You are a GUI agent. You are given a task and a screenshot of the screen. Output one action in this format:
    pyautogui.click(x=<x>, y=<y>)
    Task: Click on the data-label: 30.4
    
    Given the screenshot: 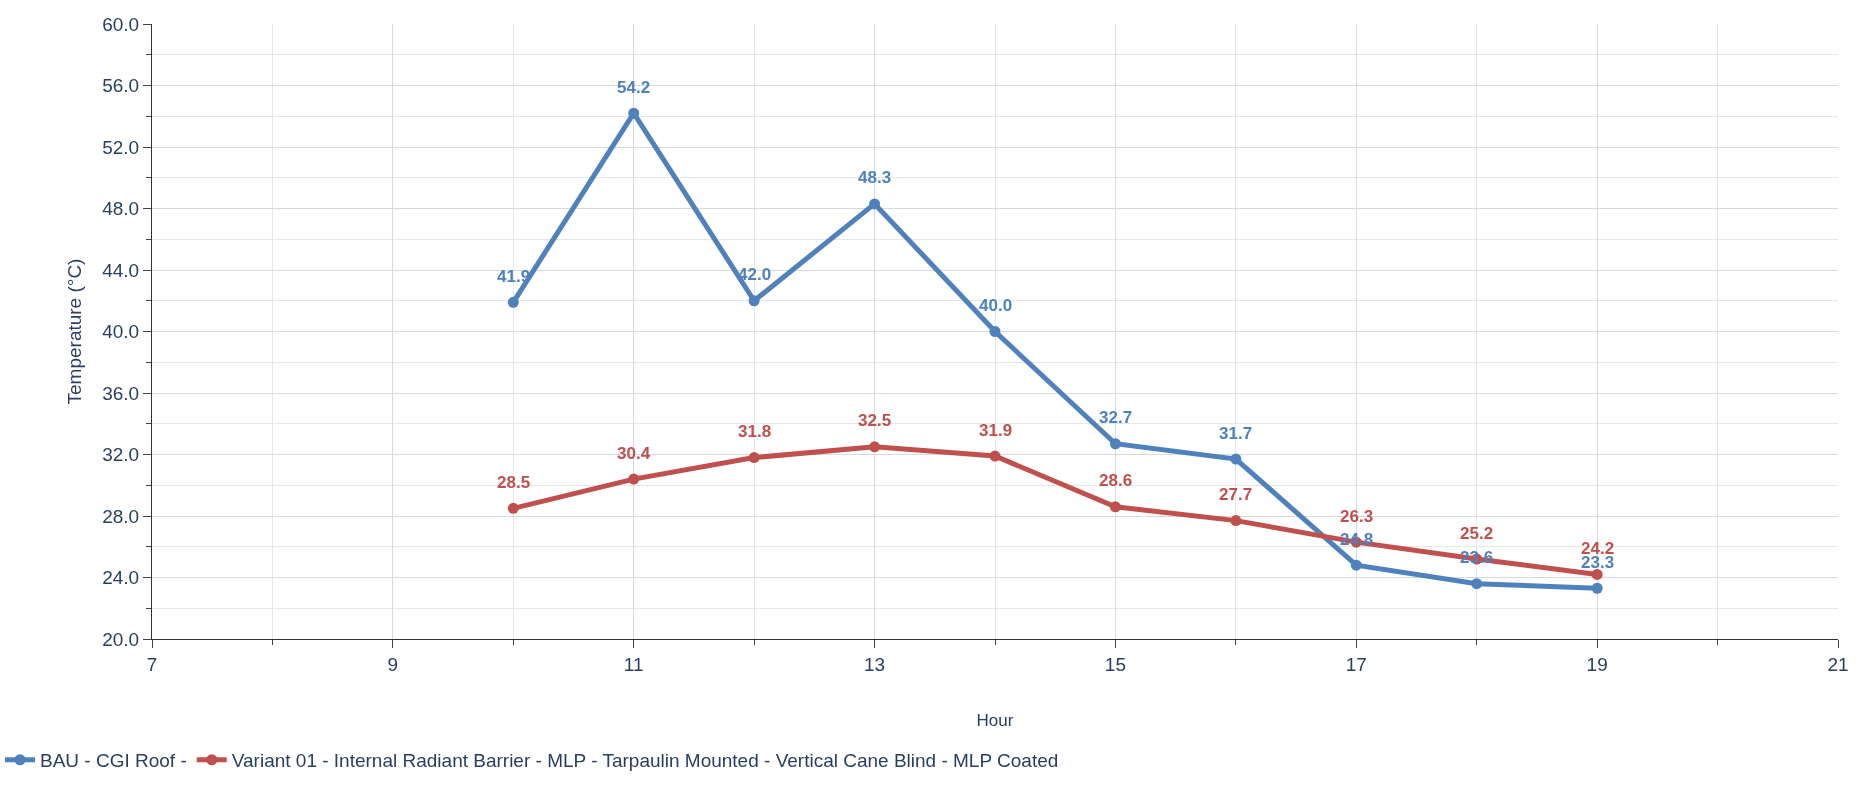 What is the action you would take?
    pyautogui.click(x=634, y=453)
    